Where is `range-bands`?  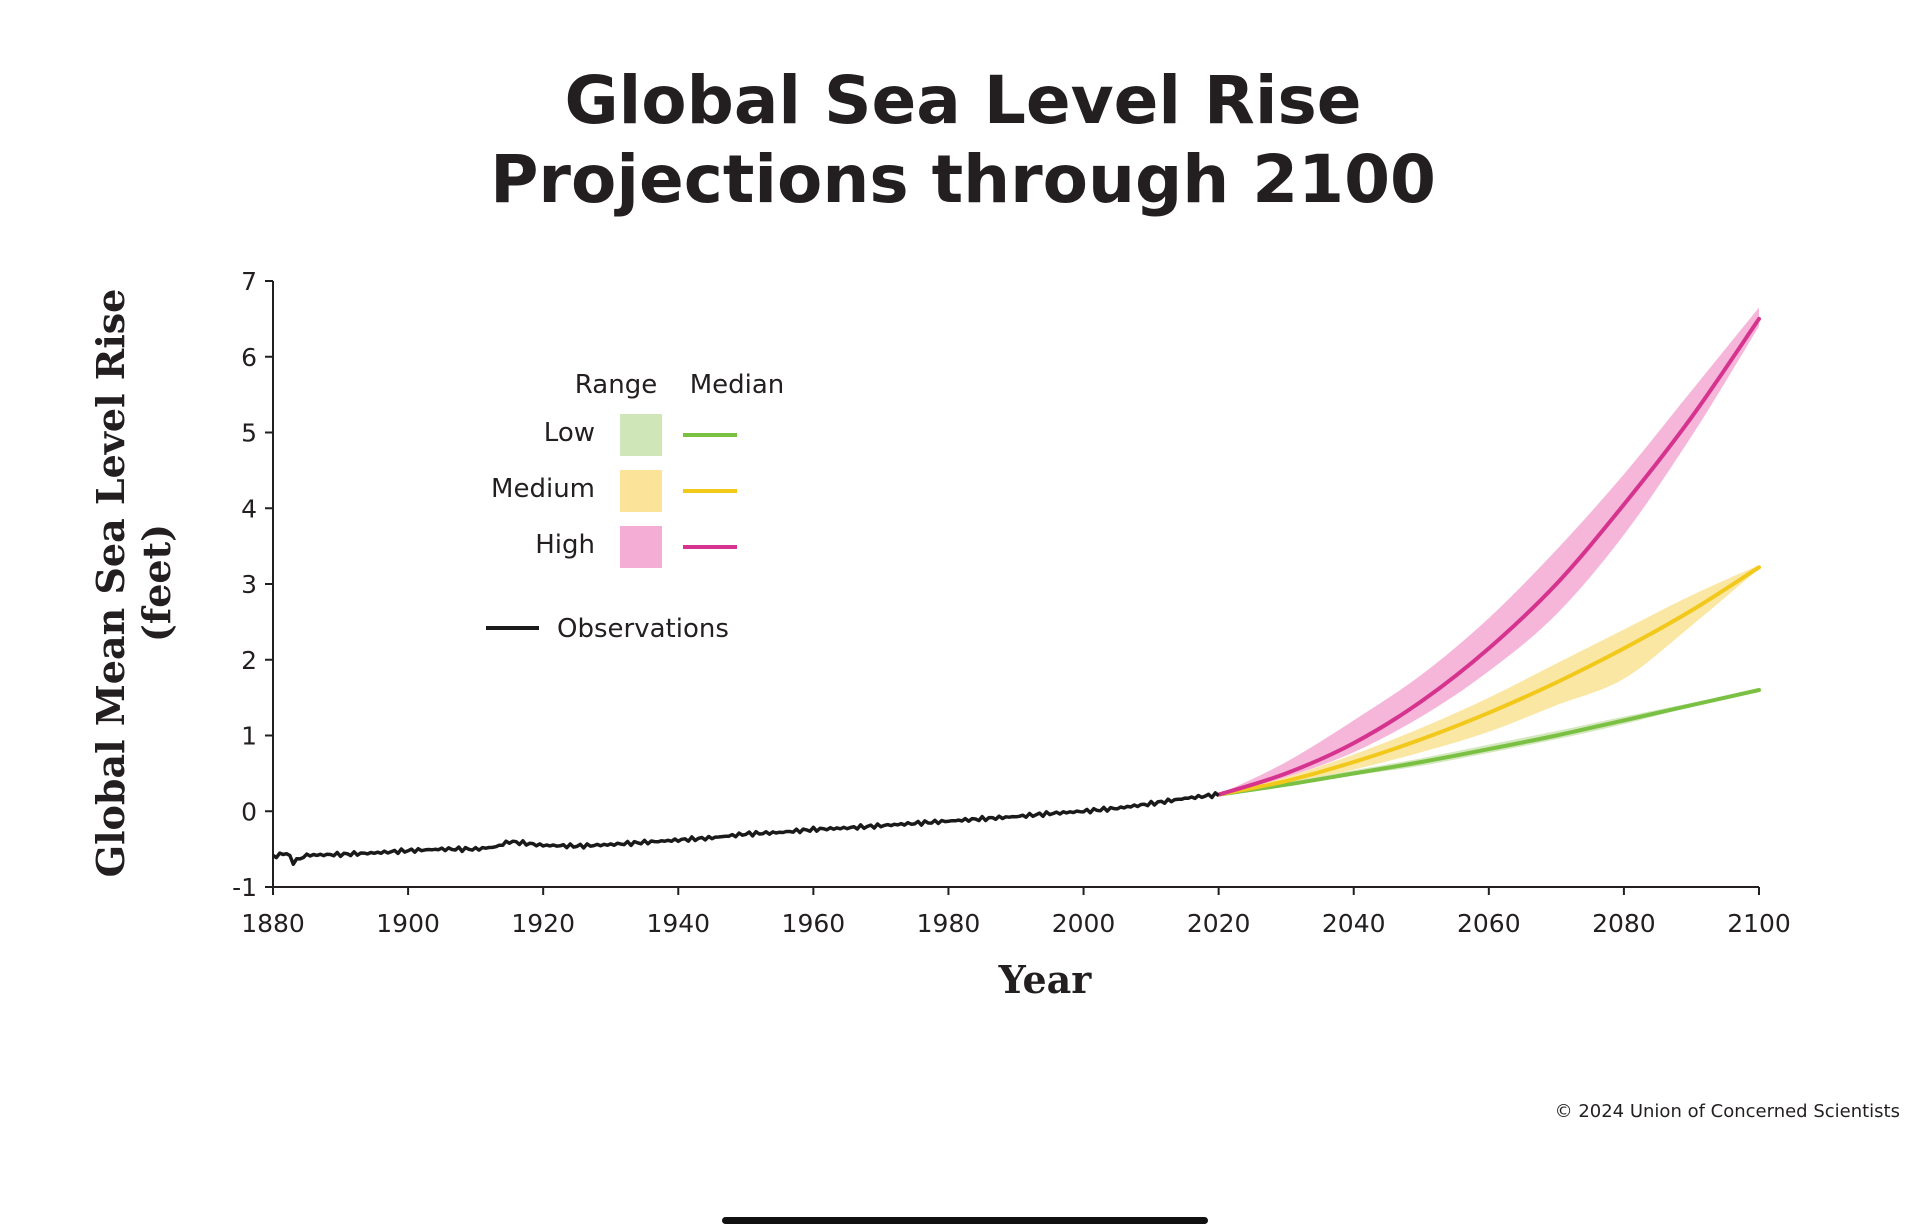 range-bands is located at coordinates (1488, 551).